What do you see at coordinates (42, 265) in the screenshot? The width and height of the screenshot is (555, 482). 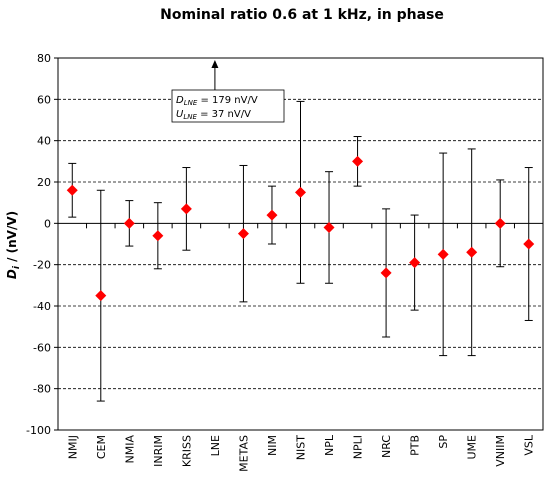 I see `y-tick-label: -20` at bounding box center [42, 265].